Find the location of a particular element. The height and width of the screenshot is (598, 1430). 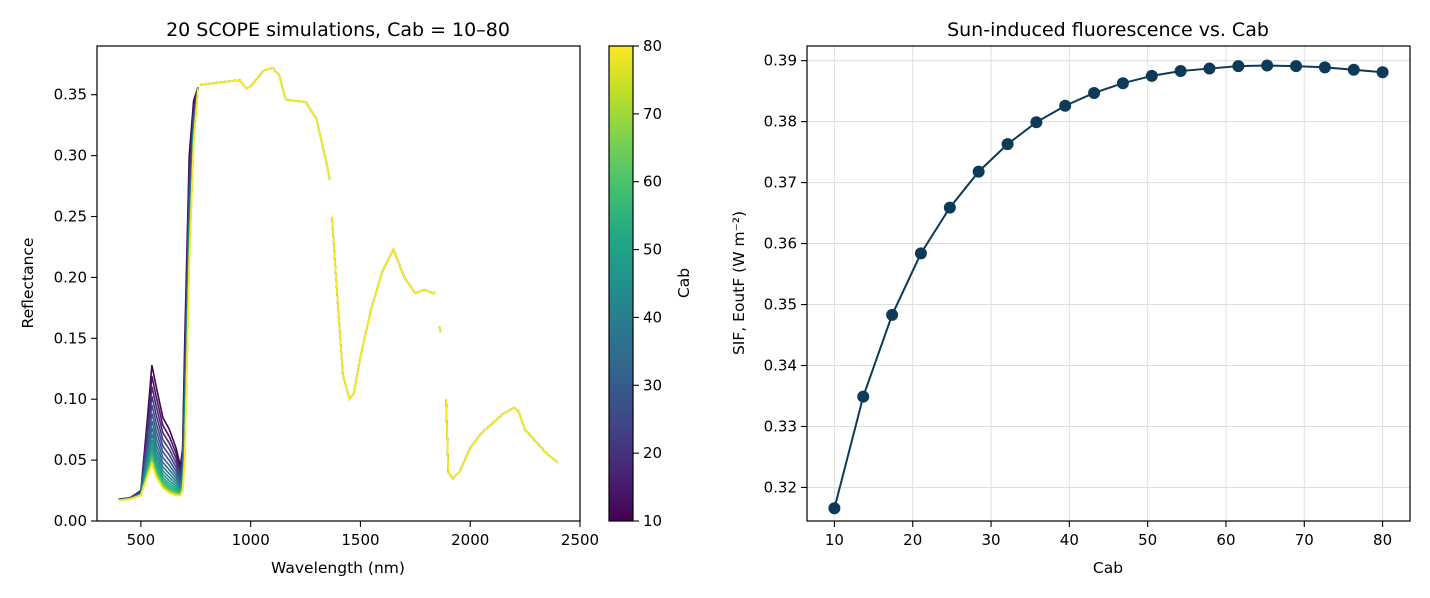

colorbar-gradient is located at coordinates (621, 283).